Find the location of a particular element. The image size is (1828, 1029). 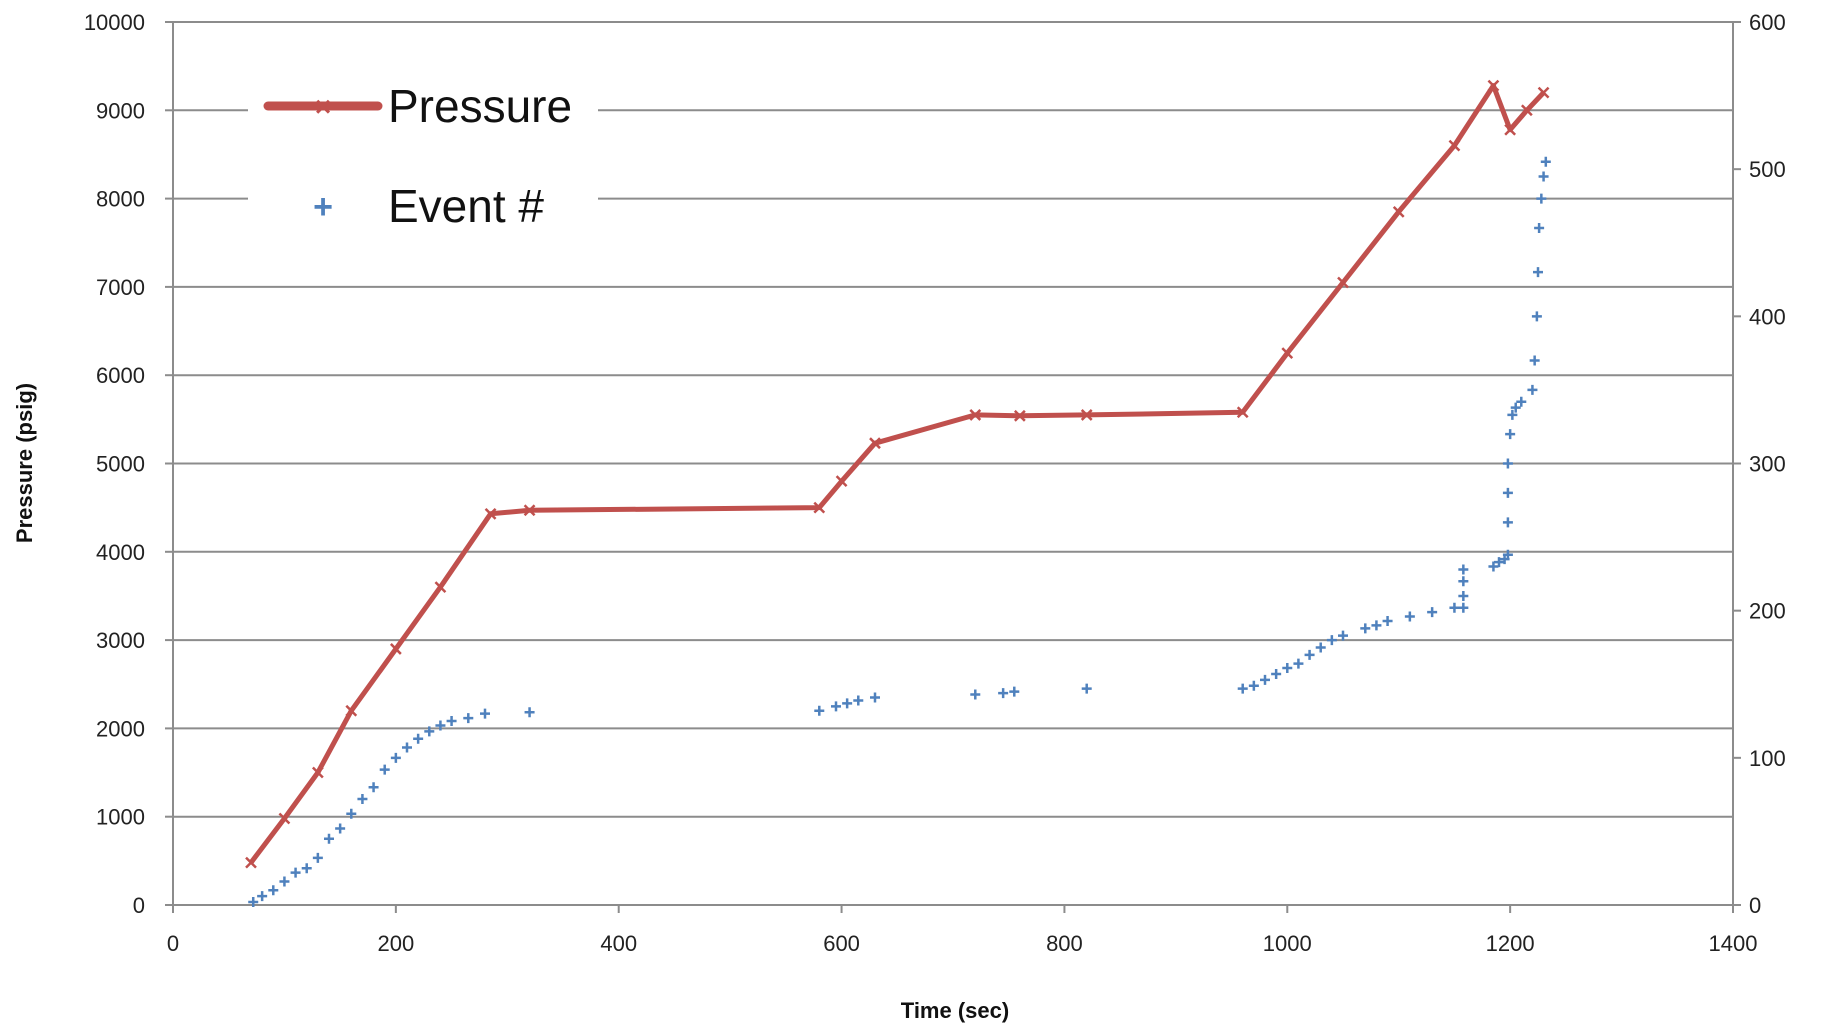

y-tick-label-8000: 8000 is located at coordinates (120, 199).